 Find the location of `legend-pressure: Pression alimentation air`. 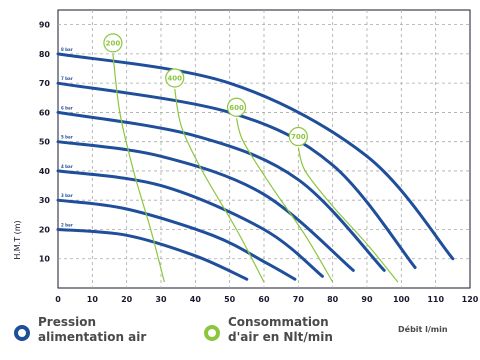

legend-pressure: Pression alimentation air is located at coordinates (80, 336).